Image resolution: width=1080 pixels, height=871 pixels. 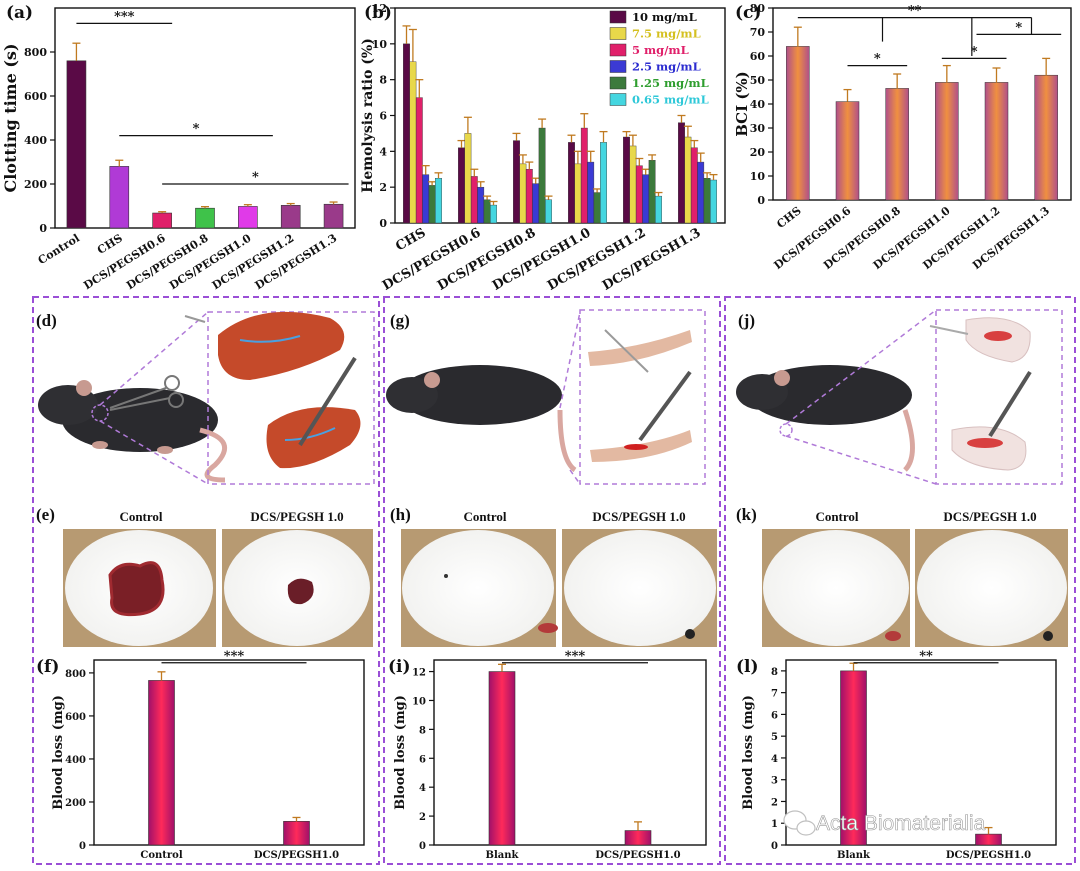 I want to click on panel-label-k: (k), so click(x=746, y=514).